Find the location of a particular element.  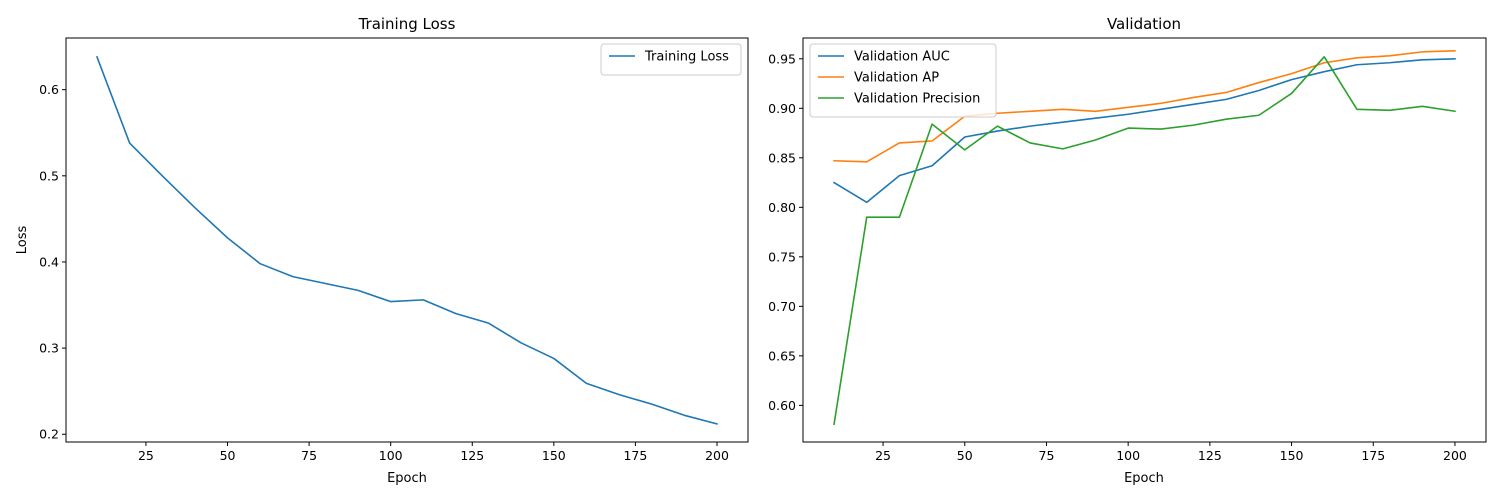

training-loss-x-tick-label: 125 is located at coordinates (472, 455).